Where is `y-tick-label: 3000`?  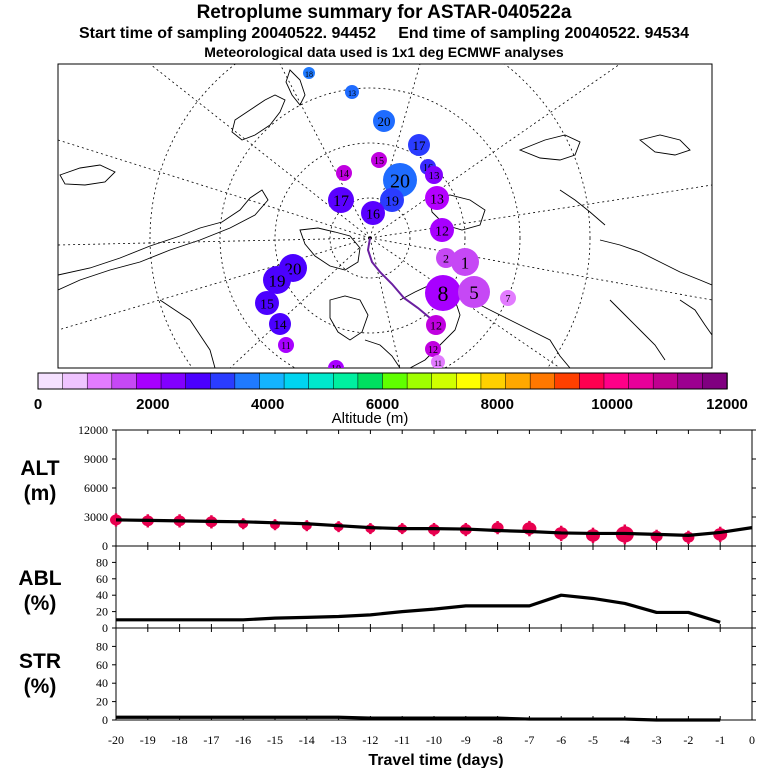 y-tick-label: 3000 is located at coordinates (96, 517).